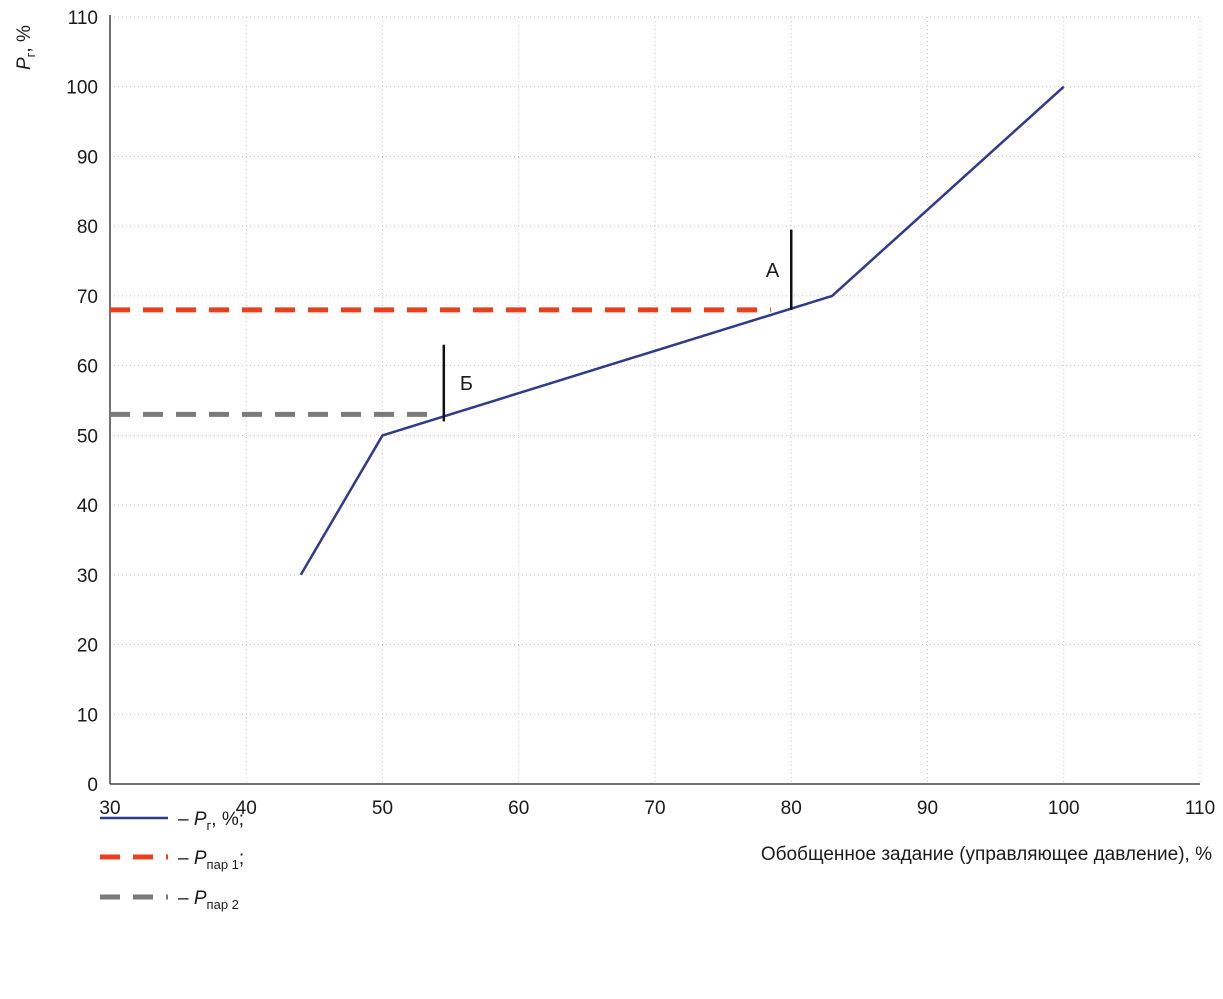 This screenshot has height=999, width=1223. Describe the element at coordinates (109, 808) in the screenshot. I see `x-tick-label: 30` at that location.